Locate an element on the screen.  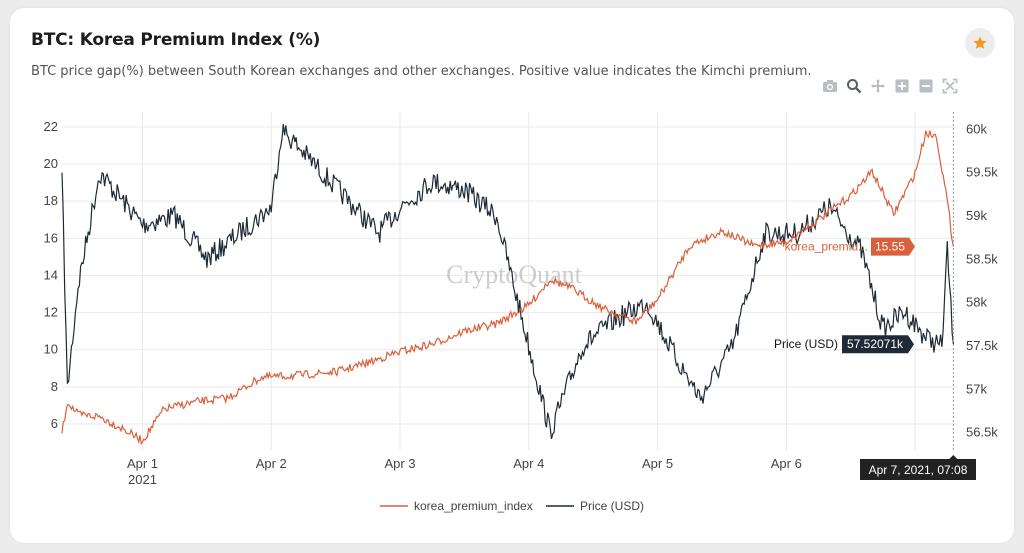
hover-price-box is located at coordinates (878, 344).